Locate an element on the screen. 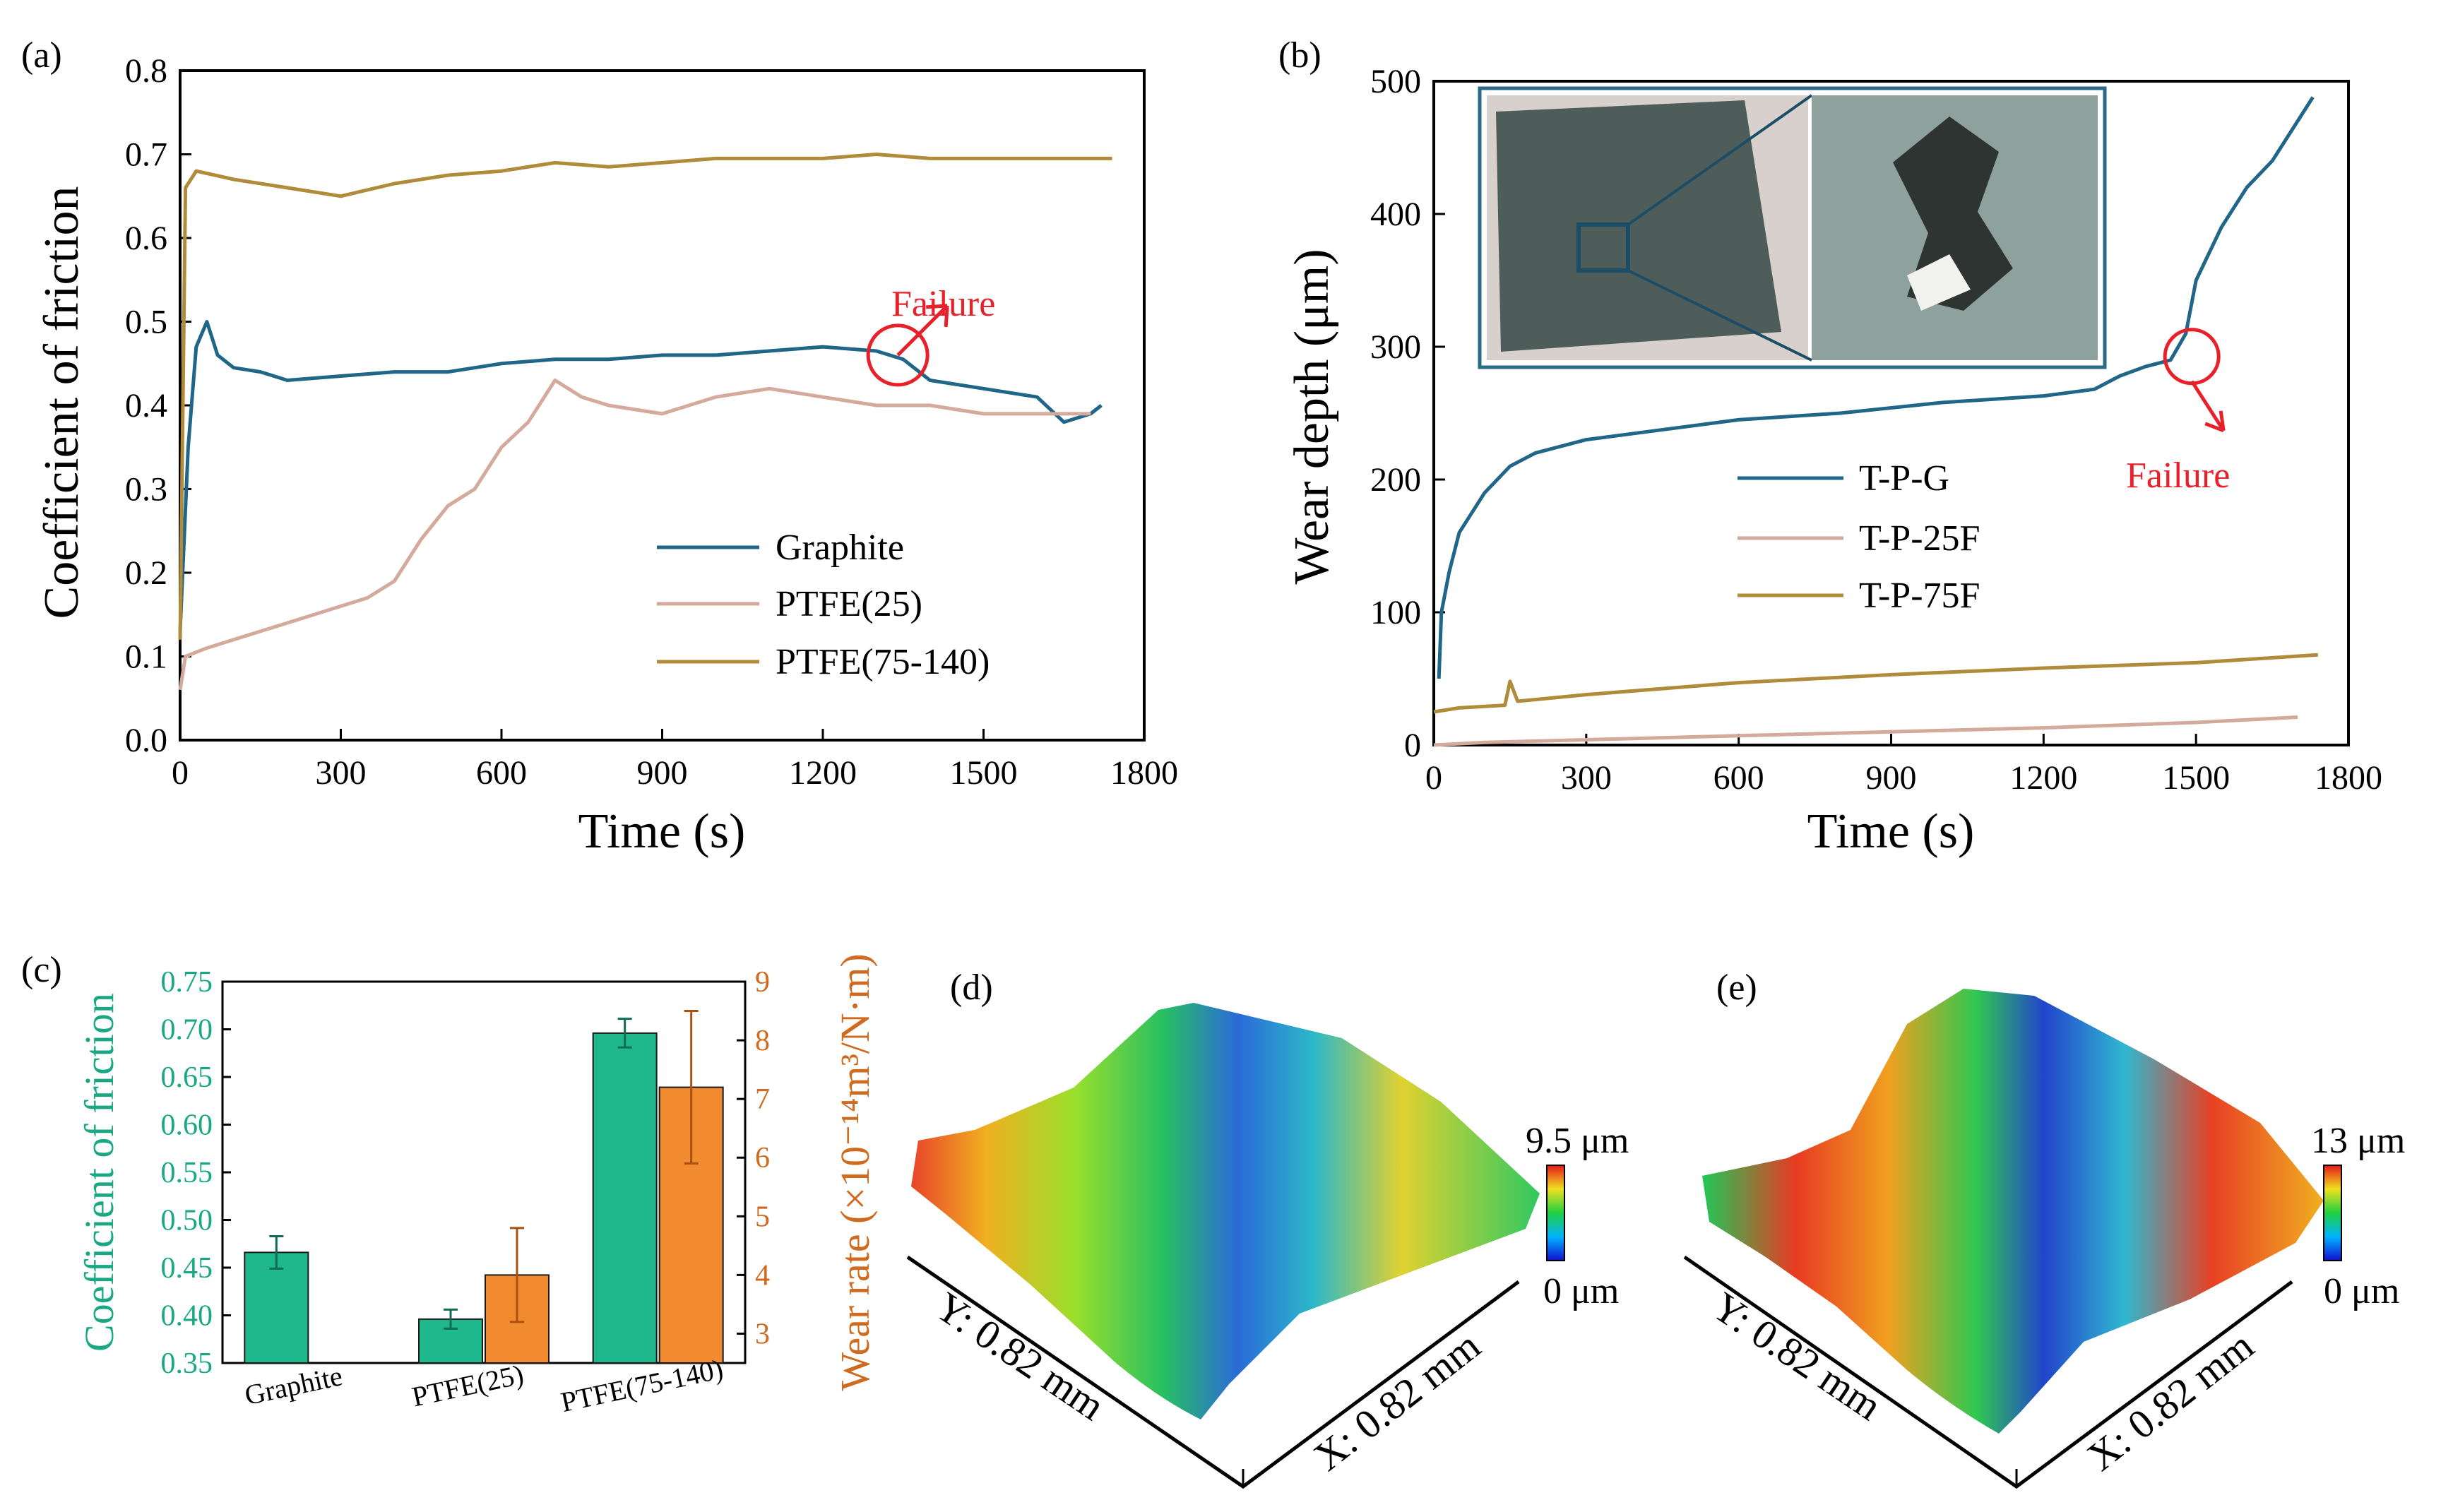 The width and height of the screenshot is (2453, 1512). panel-e: (e) Y: 0.82 mm X: 0.82 mm 13 μm 0 μm is located at coordinates (2044, 1228).